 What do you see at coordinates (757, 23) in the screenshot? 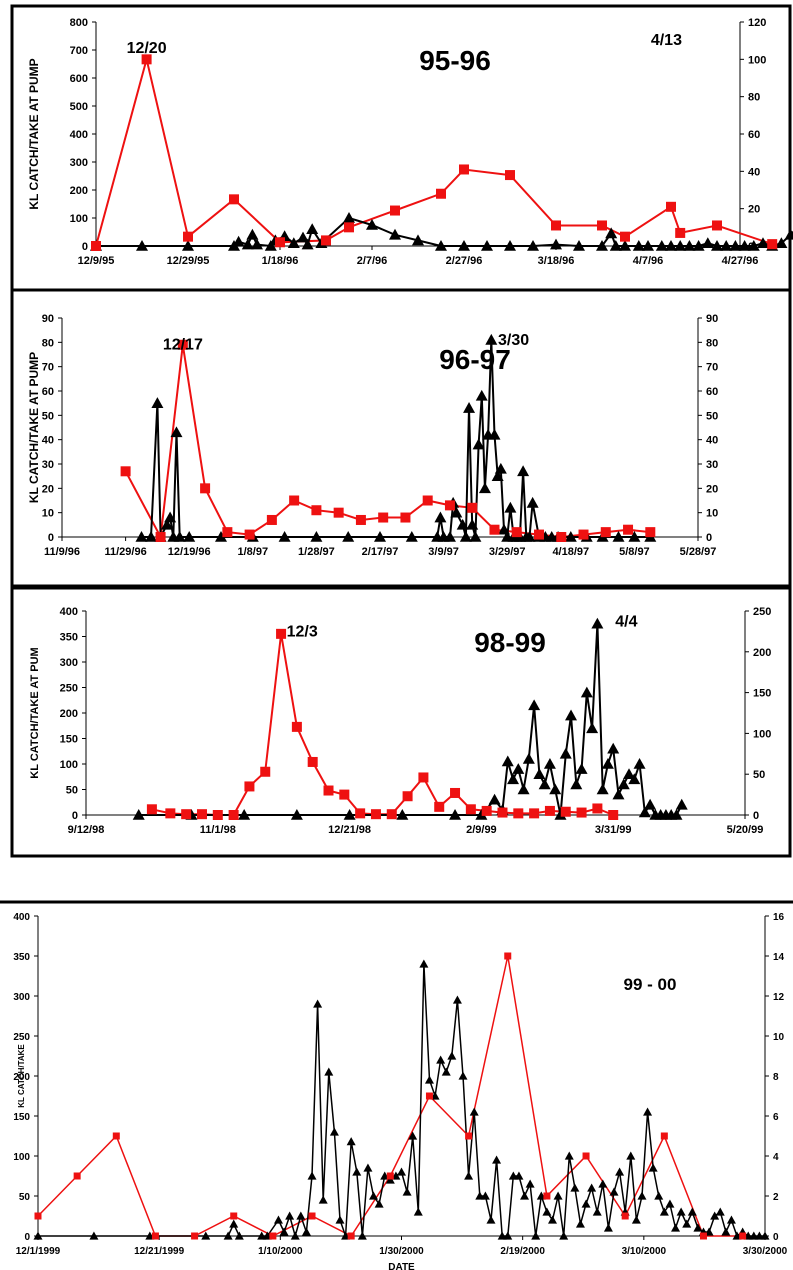
I see `right-tick-label: 120` at bounding box center [757, 23].